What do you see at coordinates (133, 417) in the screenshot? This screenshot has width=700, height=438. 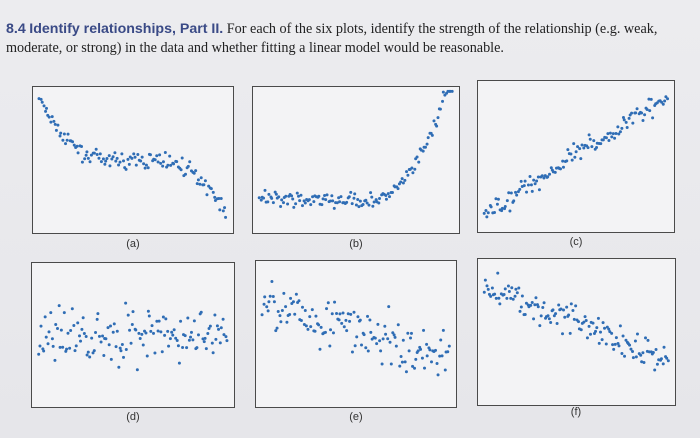 I see `plot-label-d: (d)` at bounding box center [133, 417].